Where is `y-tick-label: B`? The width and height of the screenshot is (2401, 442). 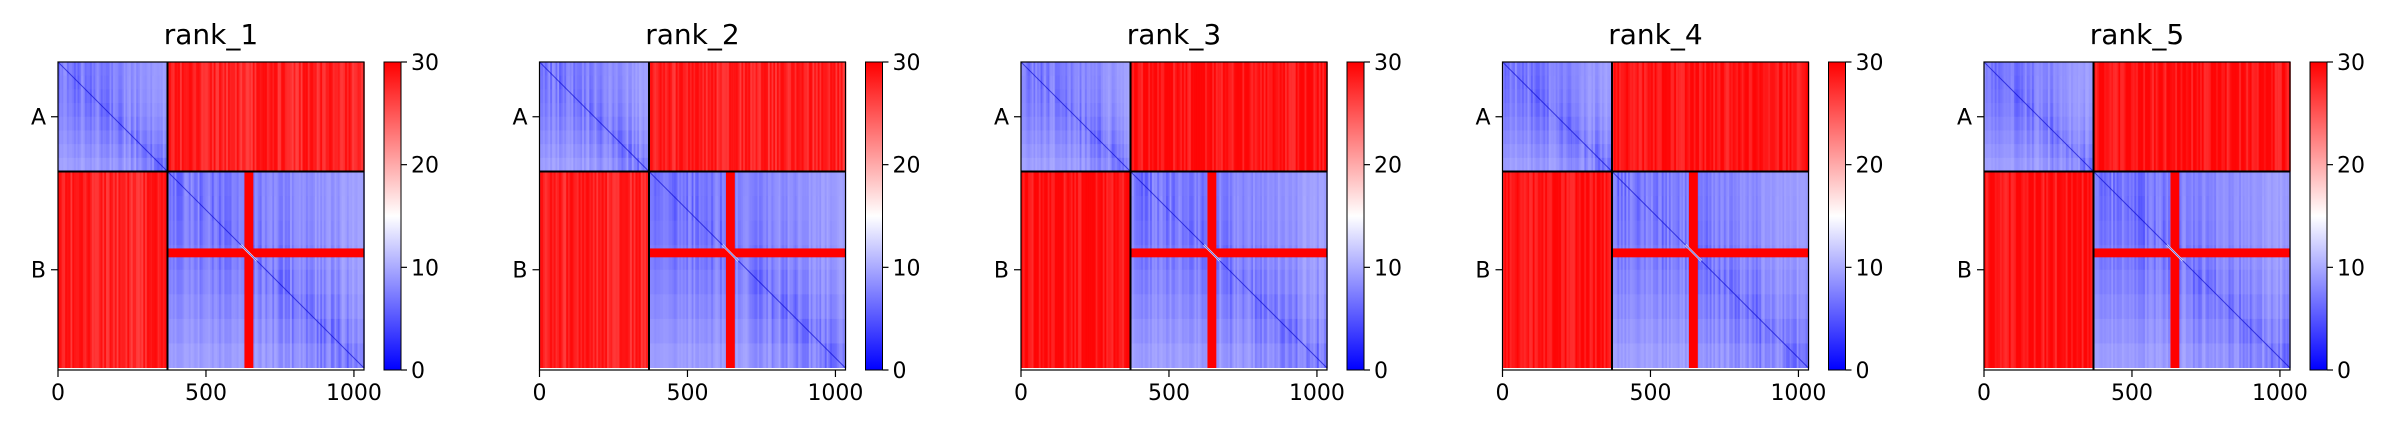 y-tick-label: B is located at coordinates (1482, 271).